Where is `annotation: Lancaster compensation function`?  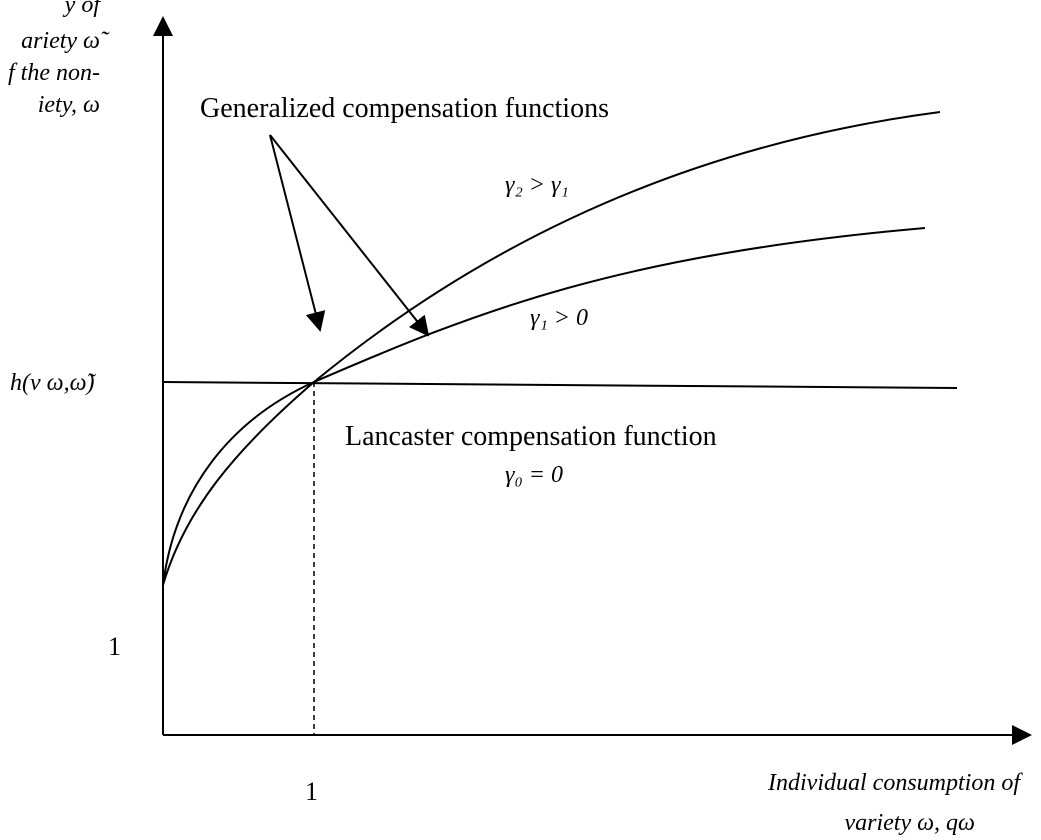 annotation: Lancaster compensation function is located at coordinates (531, 436).